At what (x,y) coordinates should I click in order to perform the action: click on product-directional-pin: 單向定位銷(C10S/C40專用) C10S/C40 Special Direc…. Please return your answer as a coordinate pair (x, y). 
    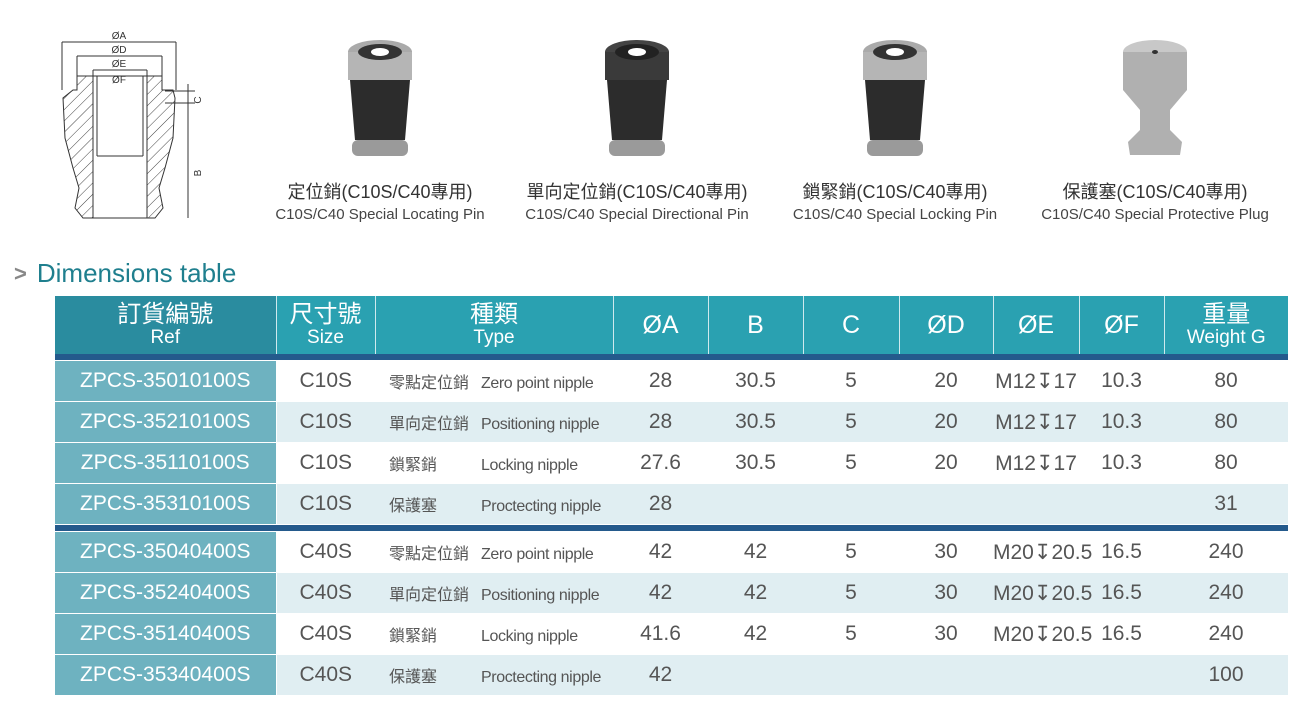
    Looking at the image, I should click on (637, 126).